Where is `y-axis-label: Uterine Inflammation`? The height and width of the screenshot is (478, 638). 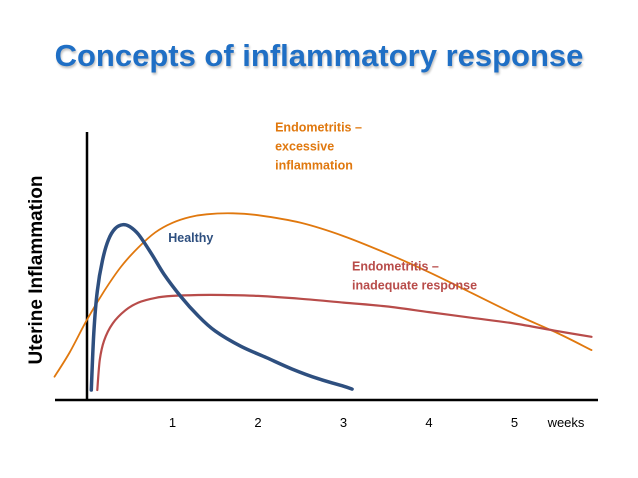
y-axis-label: Uterine Inflammation is located at coordinates (36, 270).